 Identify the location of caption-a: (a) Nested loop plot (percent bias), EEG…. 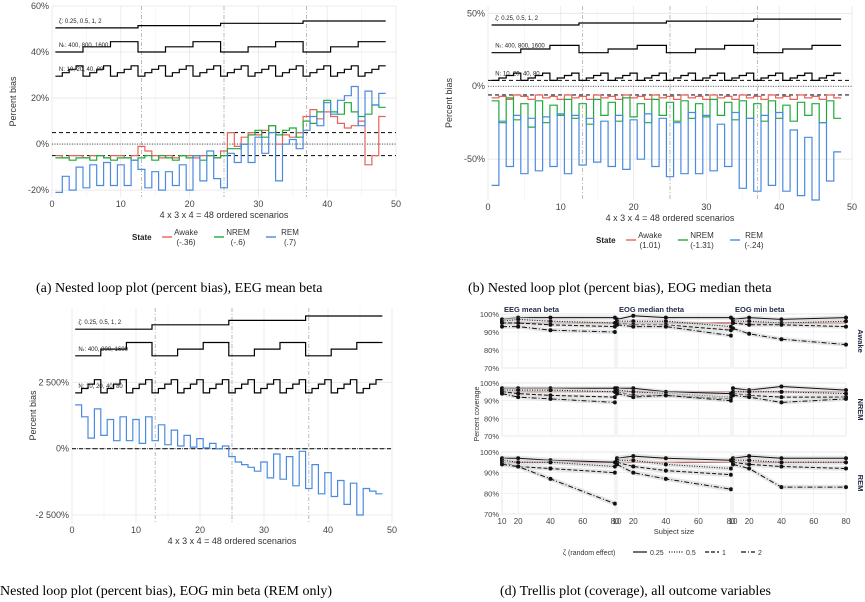
(179, 288).